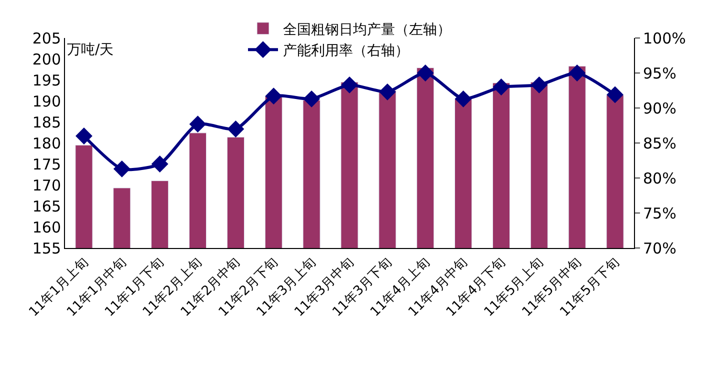  What do you see at coordinates (46, 80) in the screenshot?
I see `y-tick-label: 195` at bounding box center [46, 80].